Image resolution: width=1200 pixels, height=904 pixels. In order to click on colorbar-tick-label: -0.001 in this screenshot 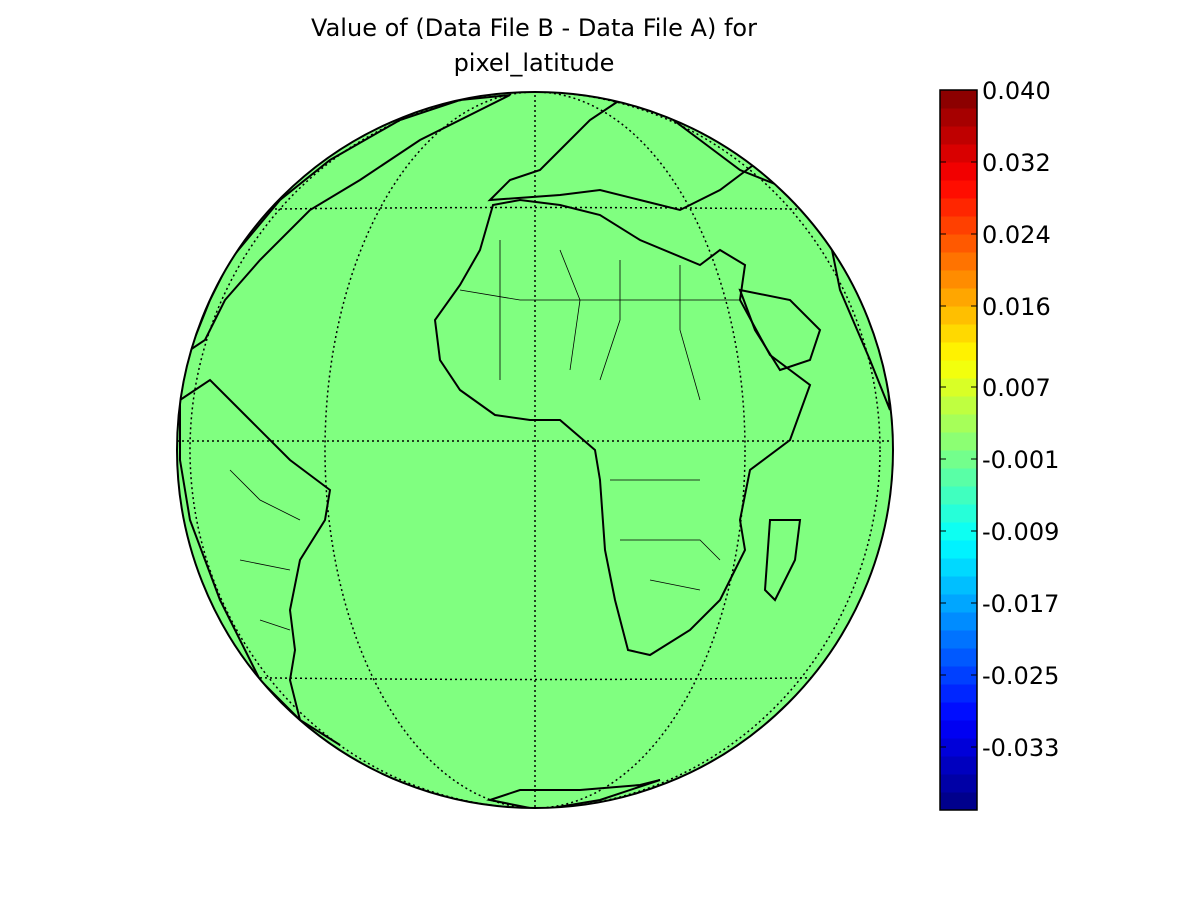, I will do `click(1020, 460)`.